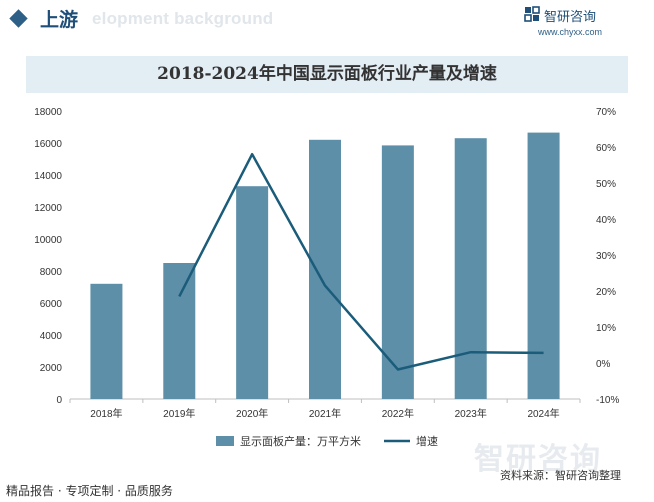  Describe the element at coordinates (225, 441) in the screenshot. I see `legend-bar-swatch` at that location.